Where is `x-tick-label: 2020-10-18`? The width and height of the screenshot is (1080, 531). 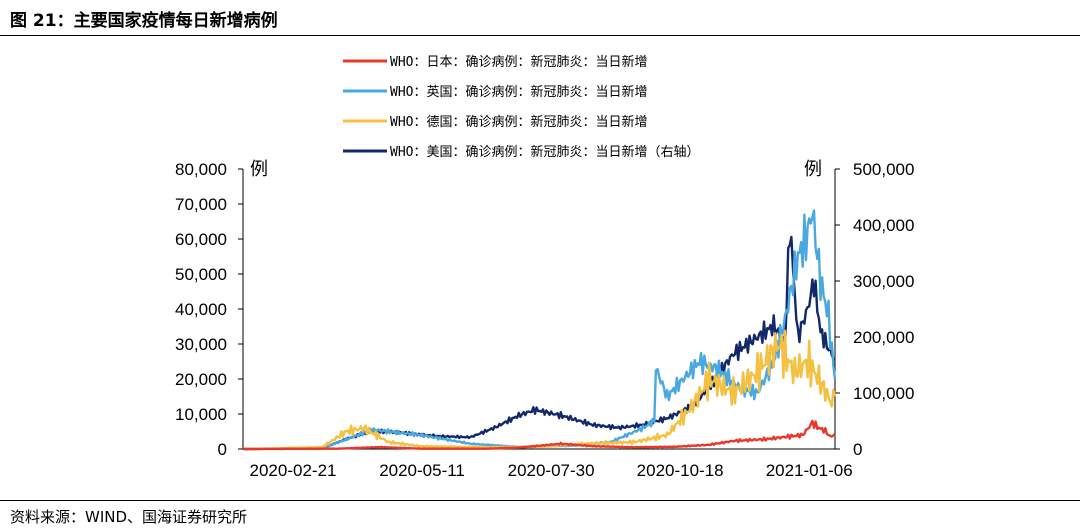
x-tick-label: 2020-10-18 is located at coordinates (680, 470).